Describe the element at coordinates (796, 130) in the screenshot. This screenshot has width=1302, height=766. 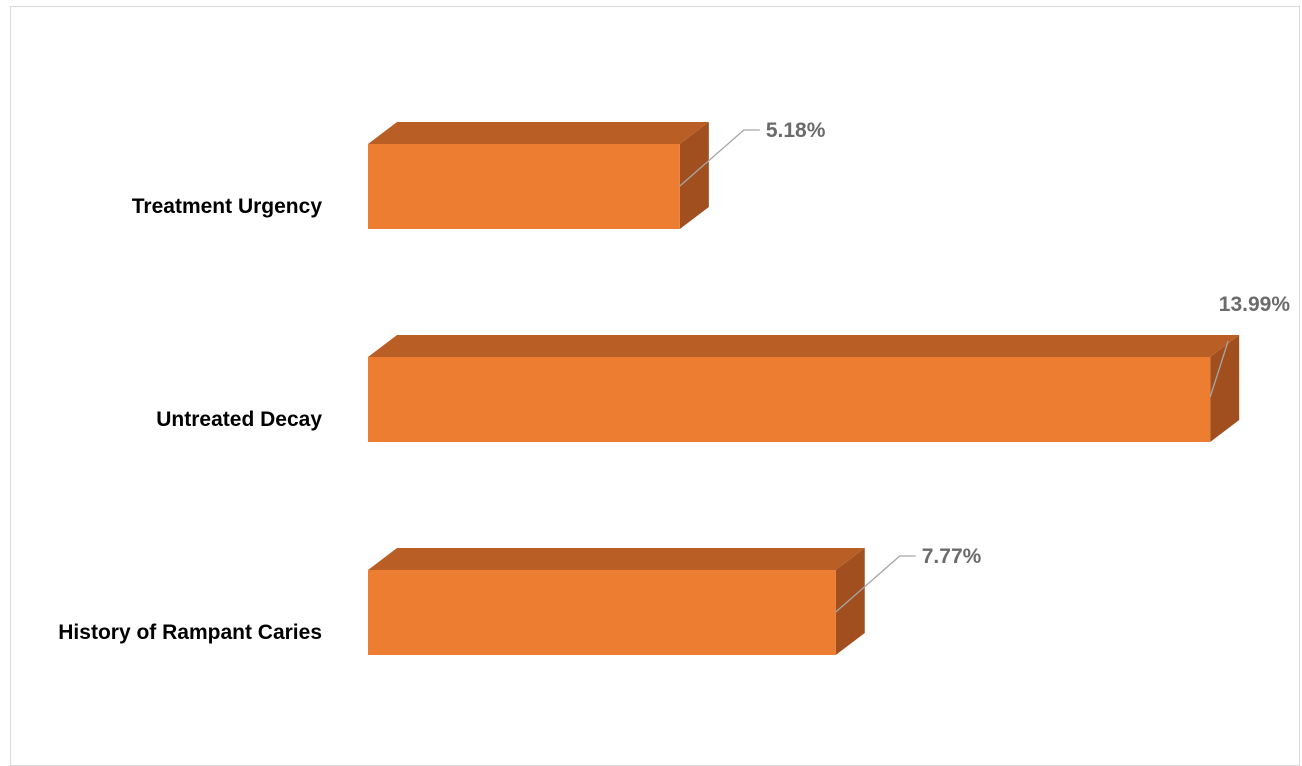
I see `data-label-treatment-urgency: 5.18%` at that location.